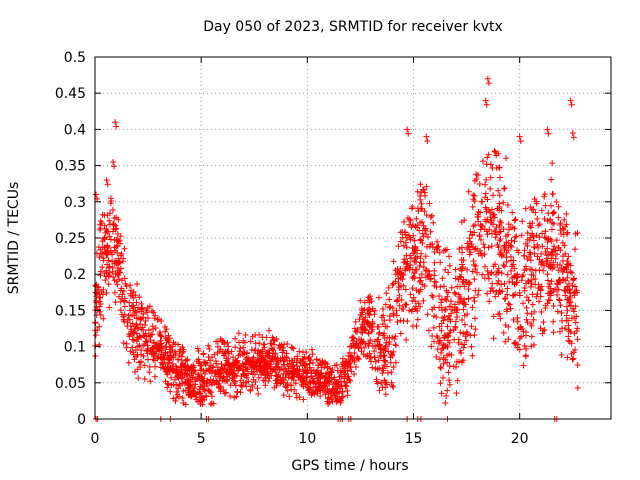 Image resolution: width=640 pixels, height=480 pixels. Describe the element at coordinates (75, 275) in the screenshot. I see `y-tick-label: 0.2` at that location.